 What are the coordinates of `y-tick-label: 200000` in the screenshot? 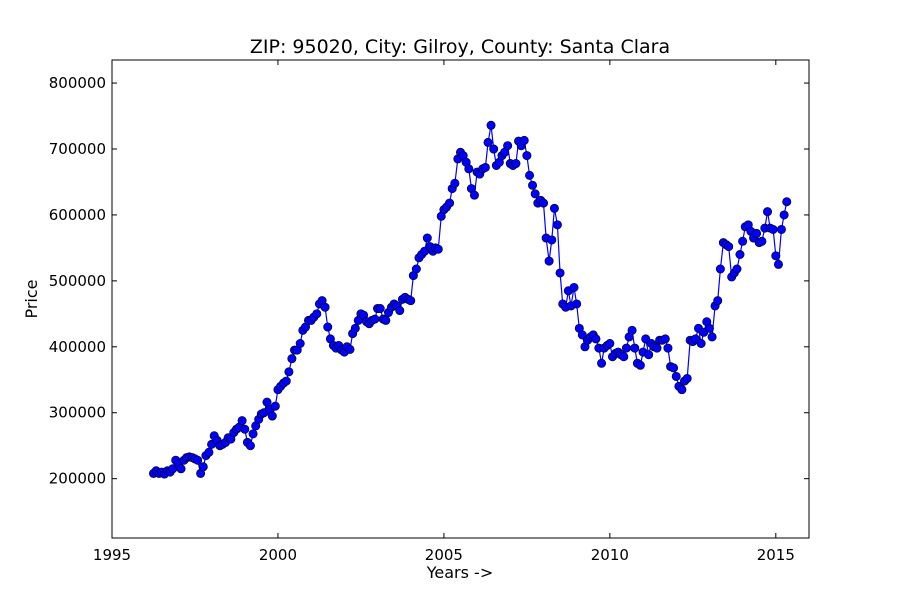 It's located at (77, 479).